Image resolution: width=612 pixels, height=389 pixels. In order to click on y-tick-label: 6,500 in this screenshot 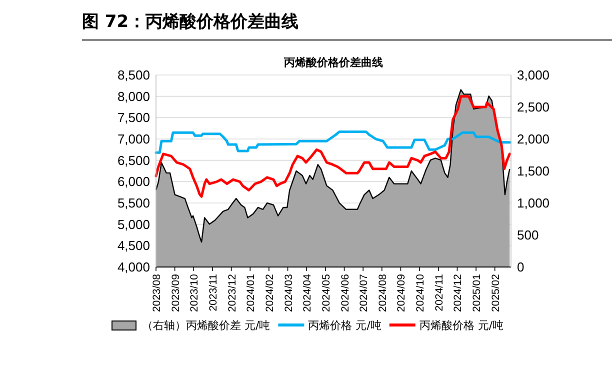, I will do `click(133, 160)`.